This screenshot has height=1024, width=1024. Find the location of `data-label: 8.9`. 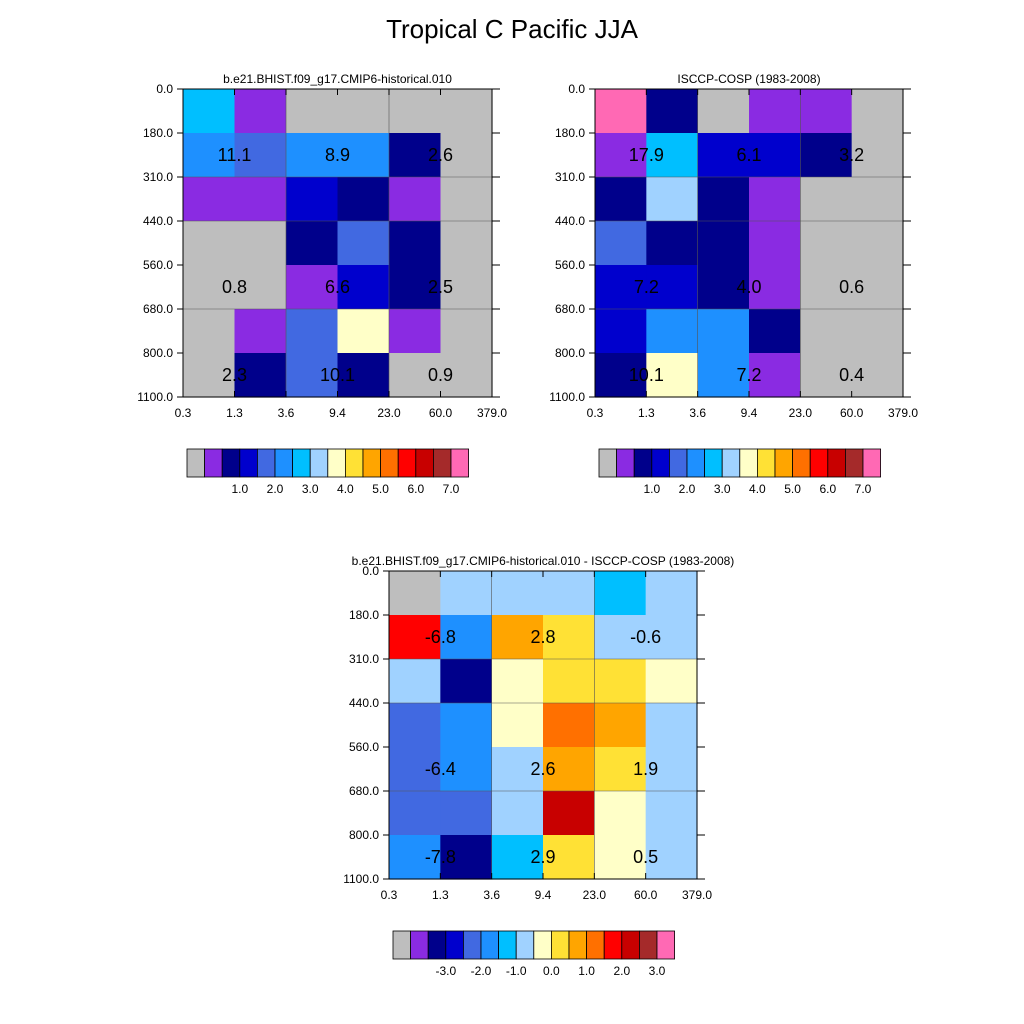

data-label: 8.9 is located at coordinates (337, 155).